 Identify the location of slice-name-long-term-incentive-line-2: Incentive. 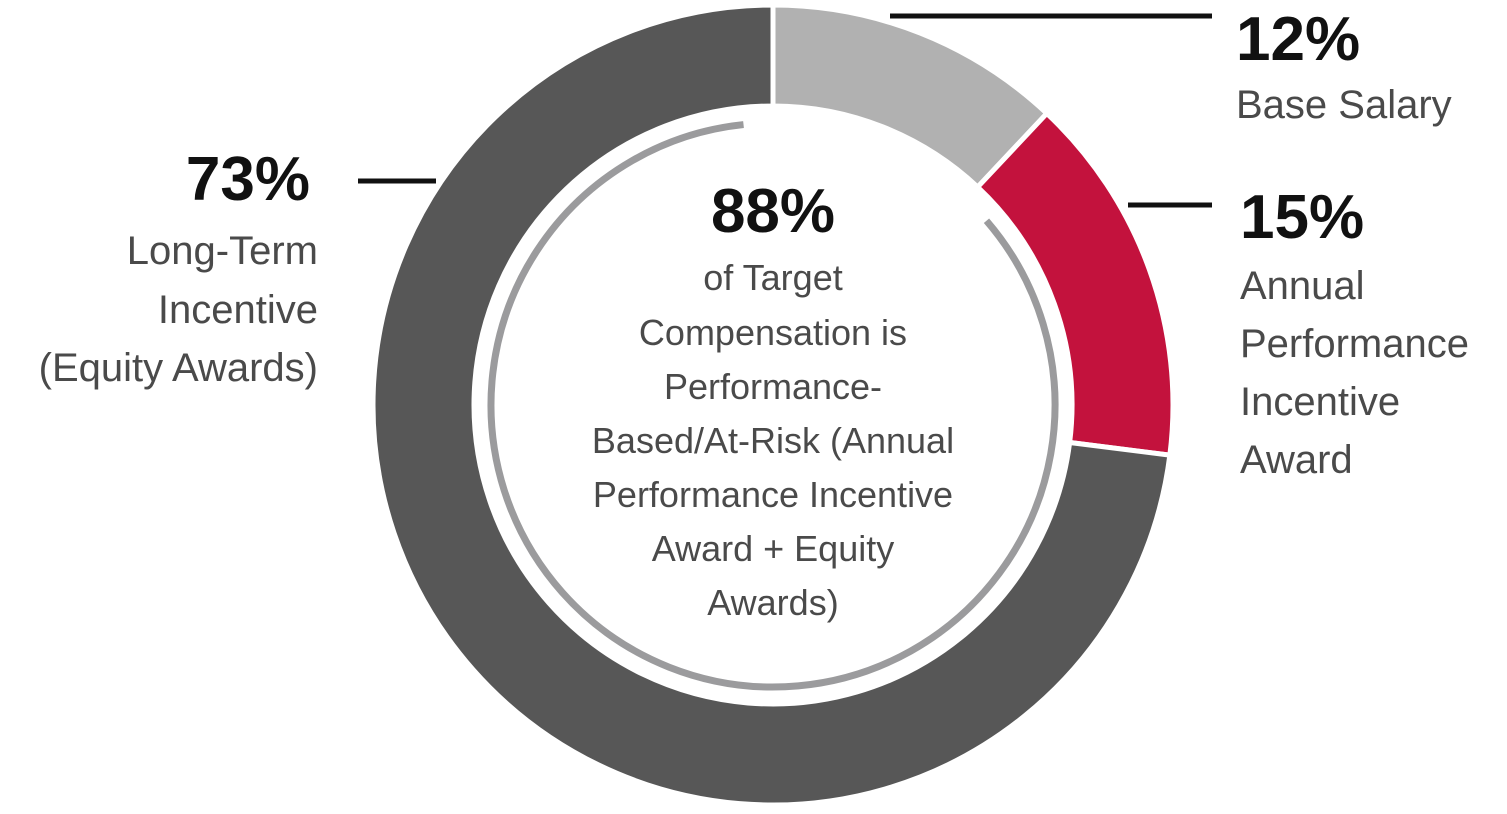
(238, 310).